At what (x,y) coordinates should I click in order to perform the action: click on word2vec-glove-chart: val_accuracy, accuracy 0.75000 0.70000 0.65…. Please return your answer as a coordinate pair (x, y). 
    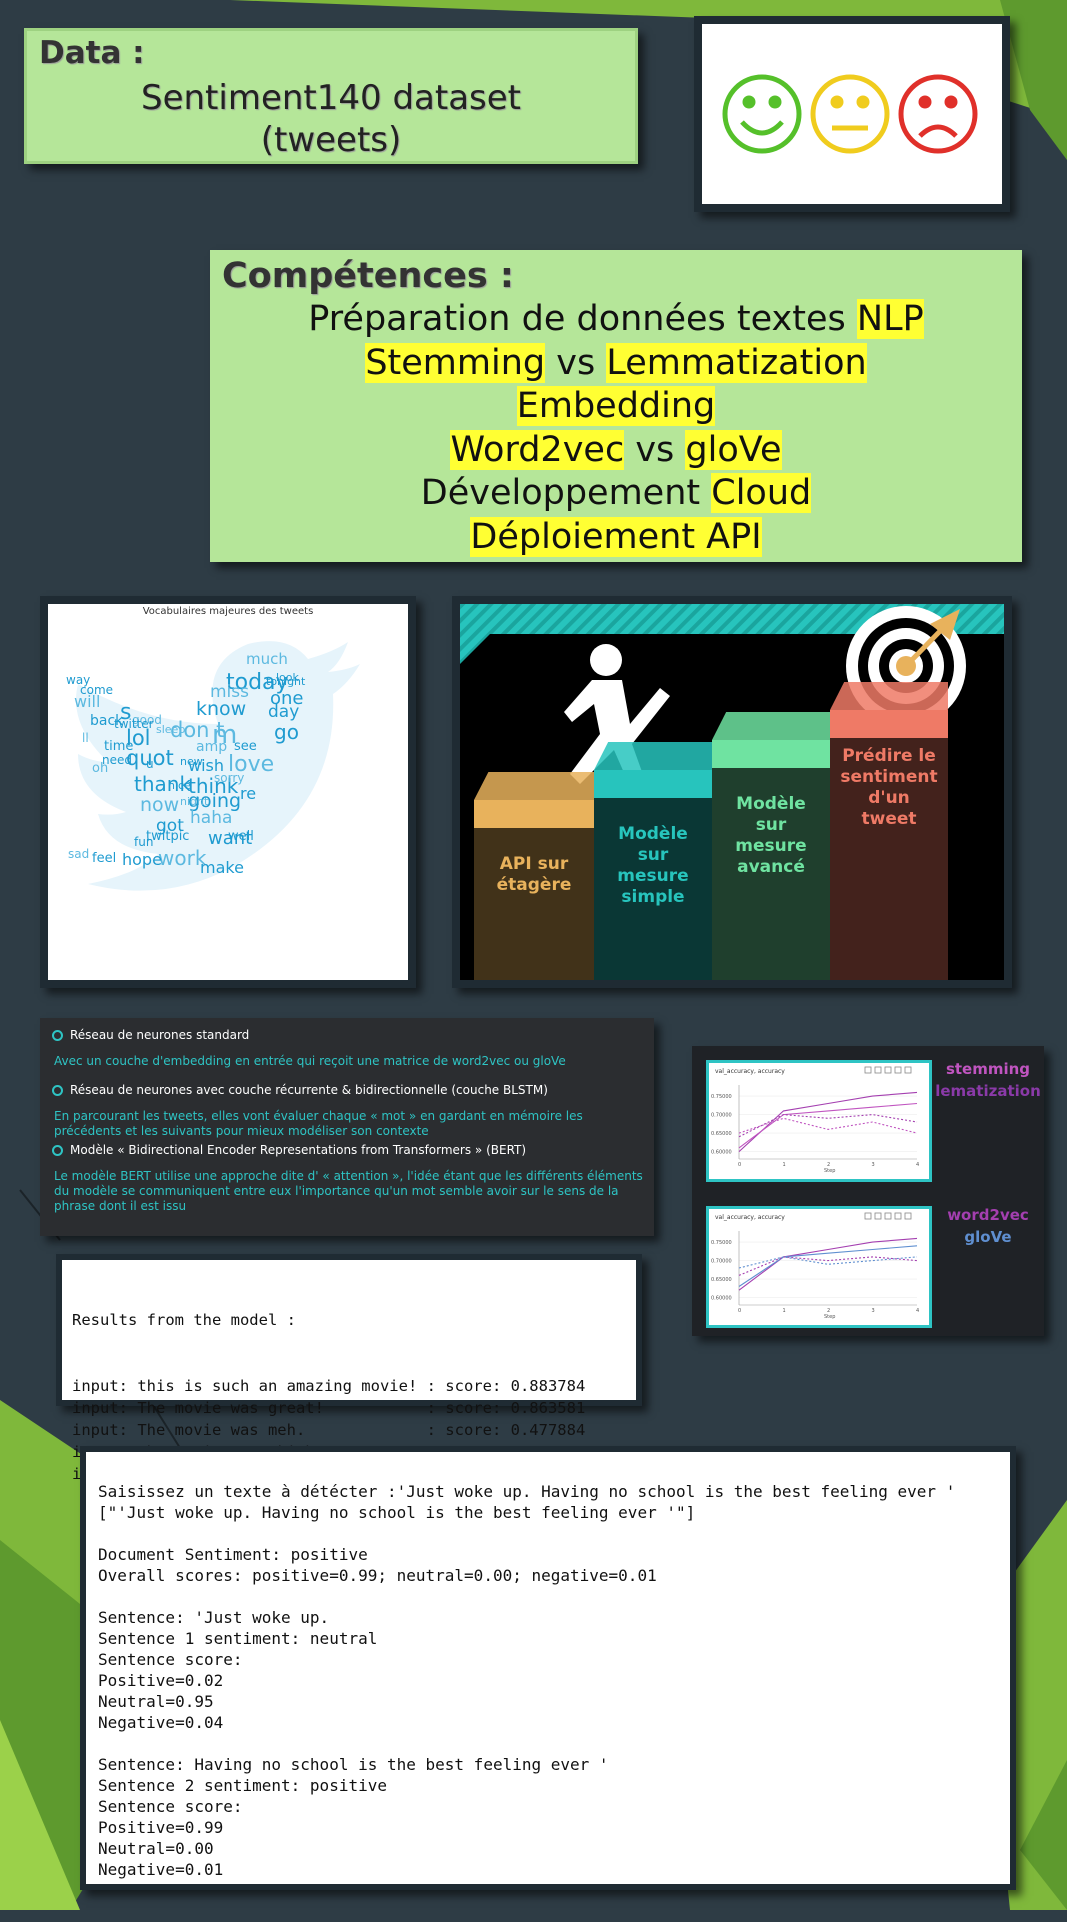
    Looking at the image, I should click on (819, 1267).